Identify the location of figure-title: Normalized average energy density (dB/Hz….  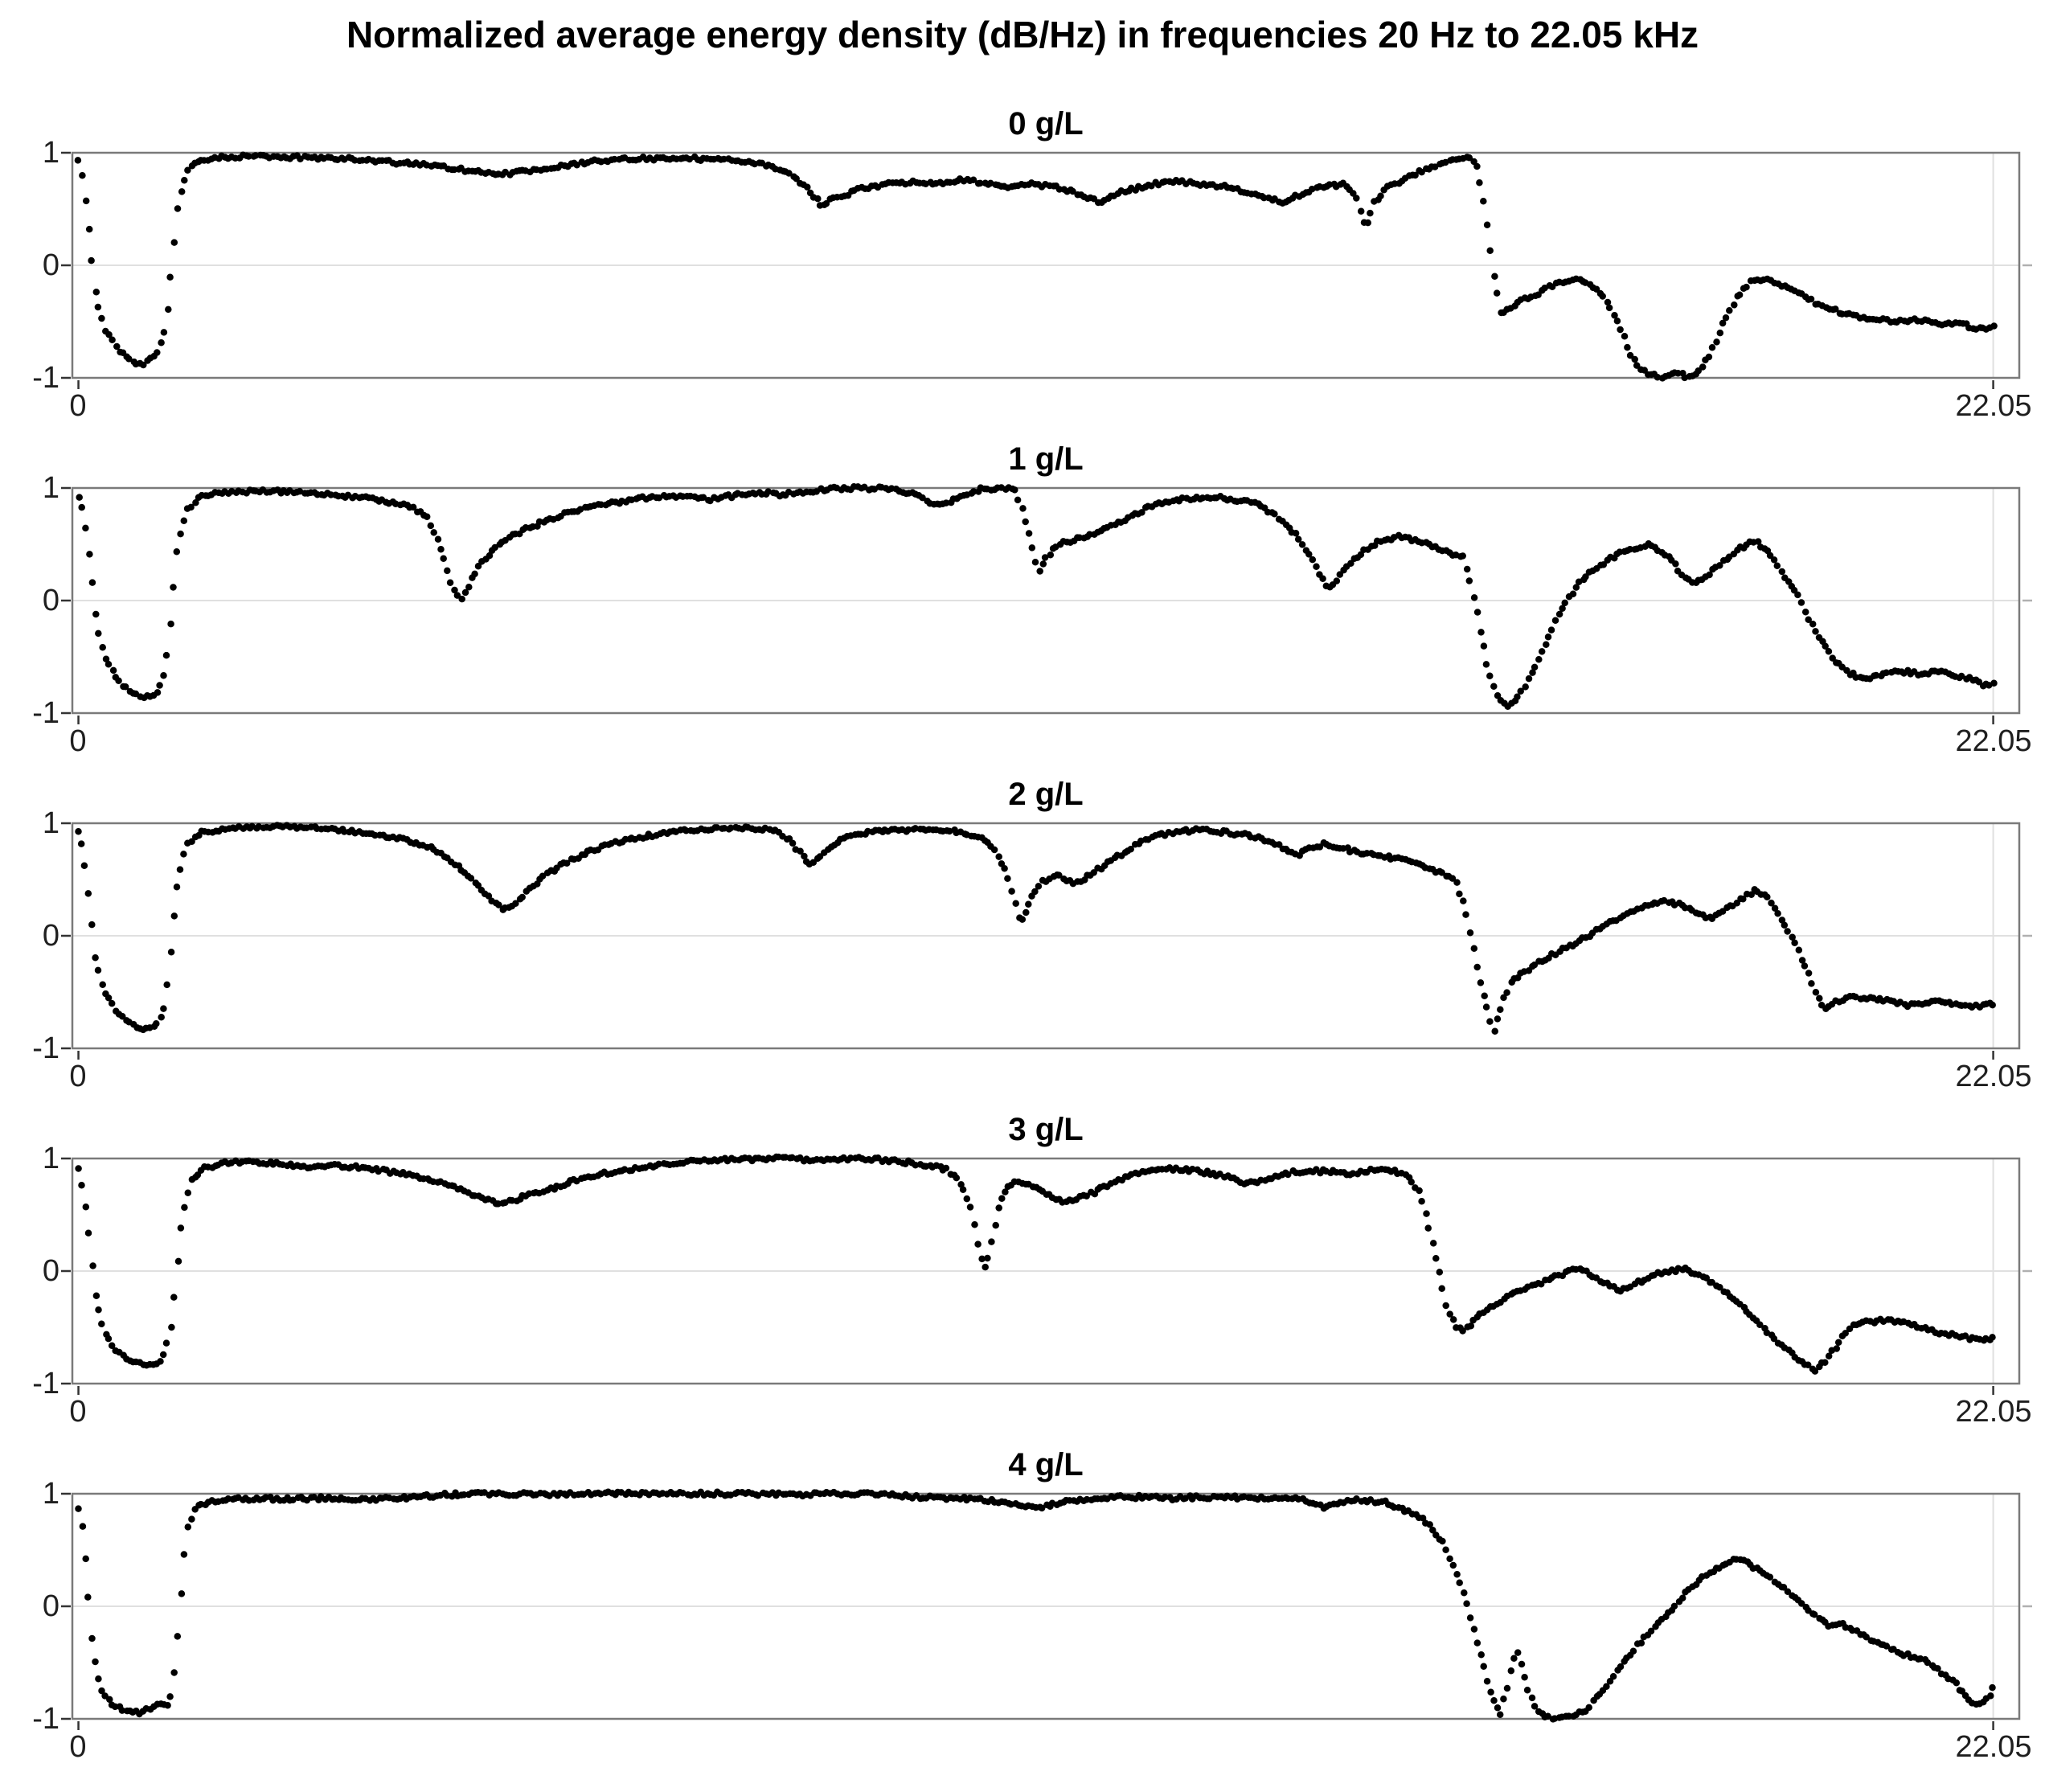
(1022, 35).